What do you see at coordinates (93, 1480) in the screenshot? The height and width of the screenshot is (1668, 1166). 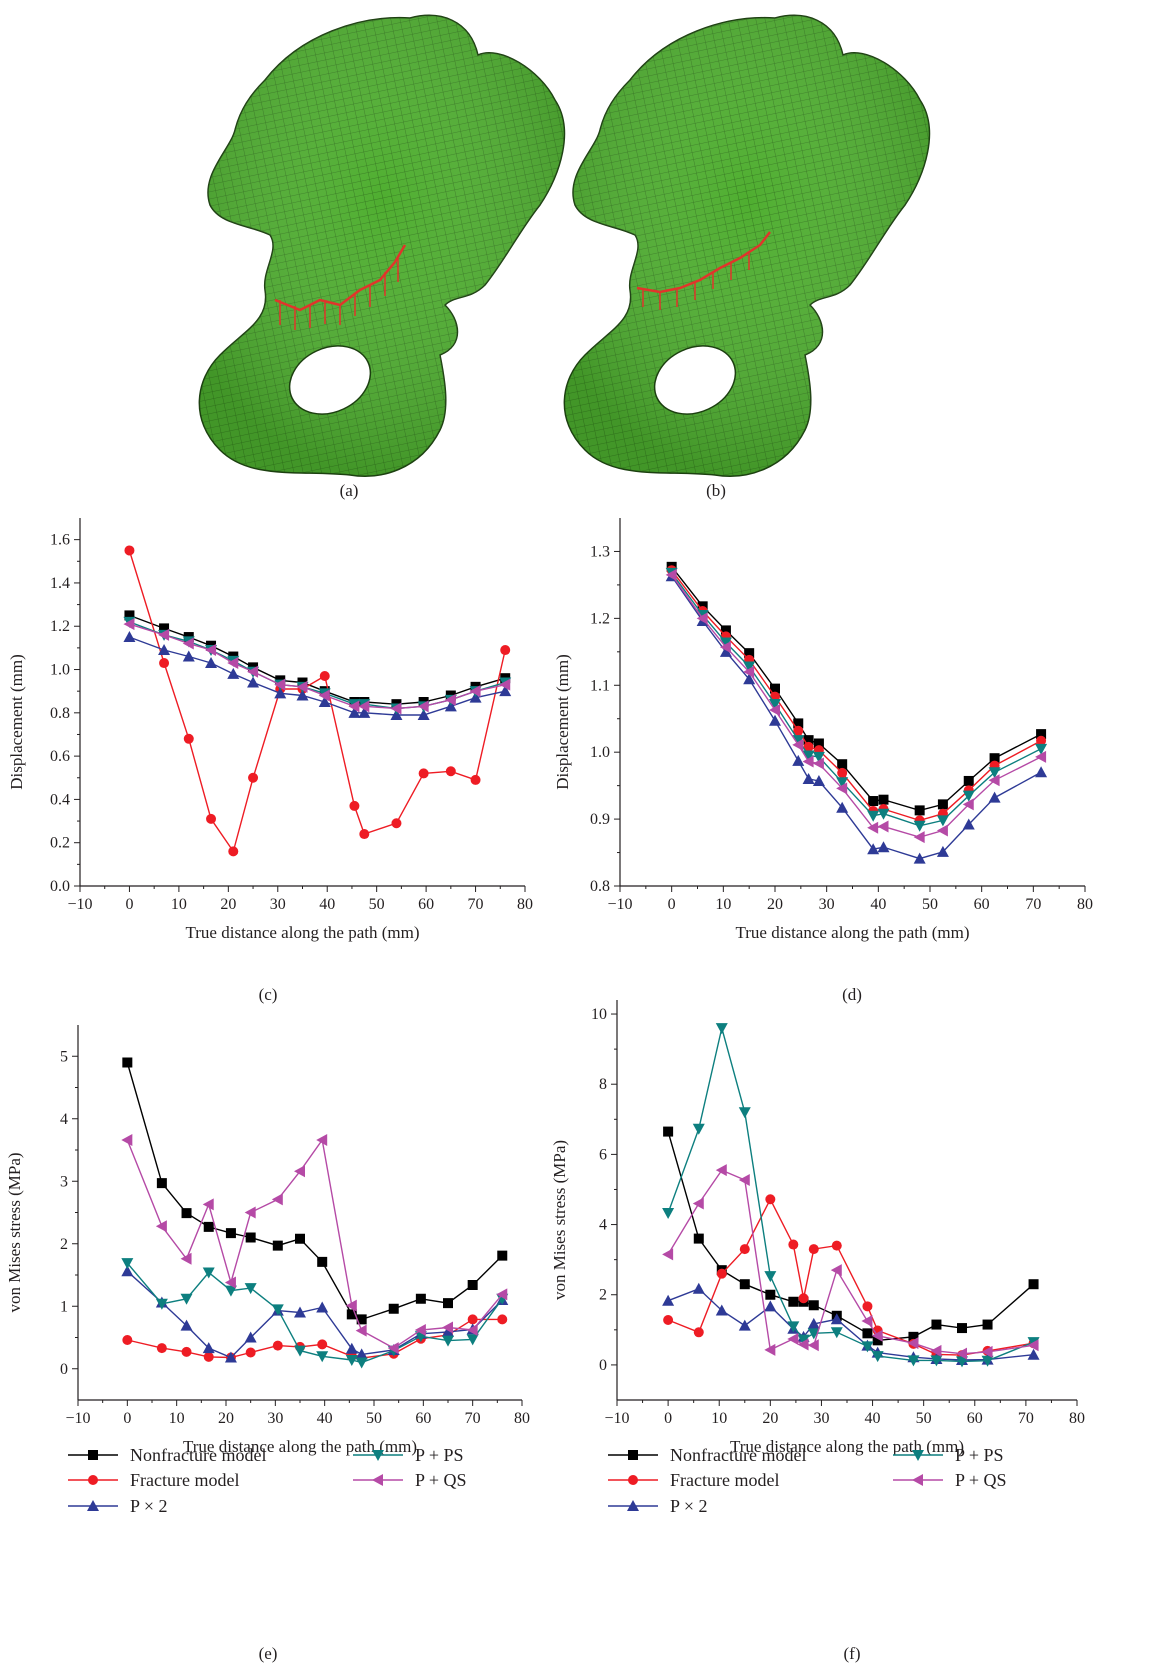 I see `legend-e-swatch-marker-fracture-model` at bounding box center [93, 1480].